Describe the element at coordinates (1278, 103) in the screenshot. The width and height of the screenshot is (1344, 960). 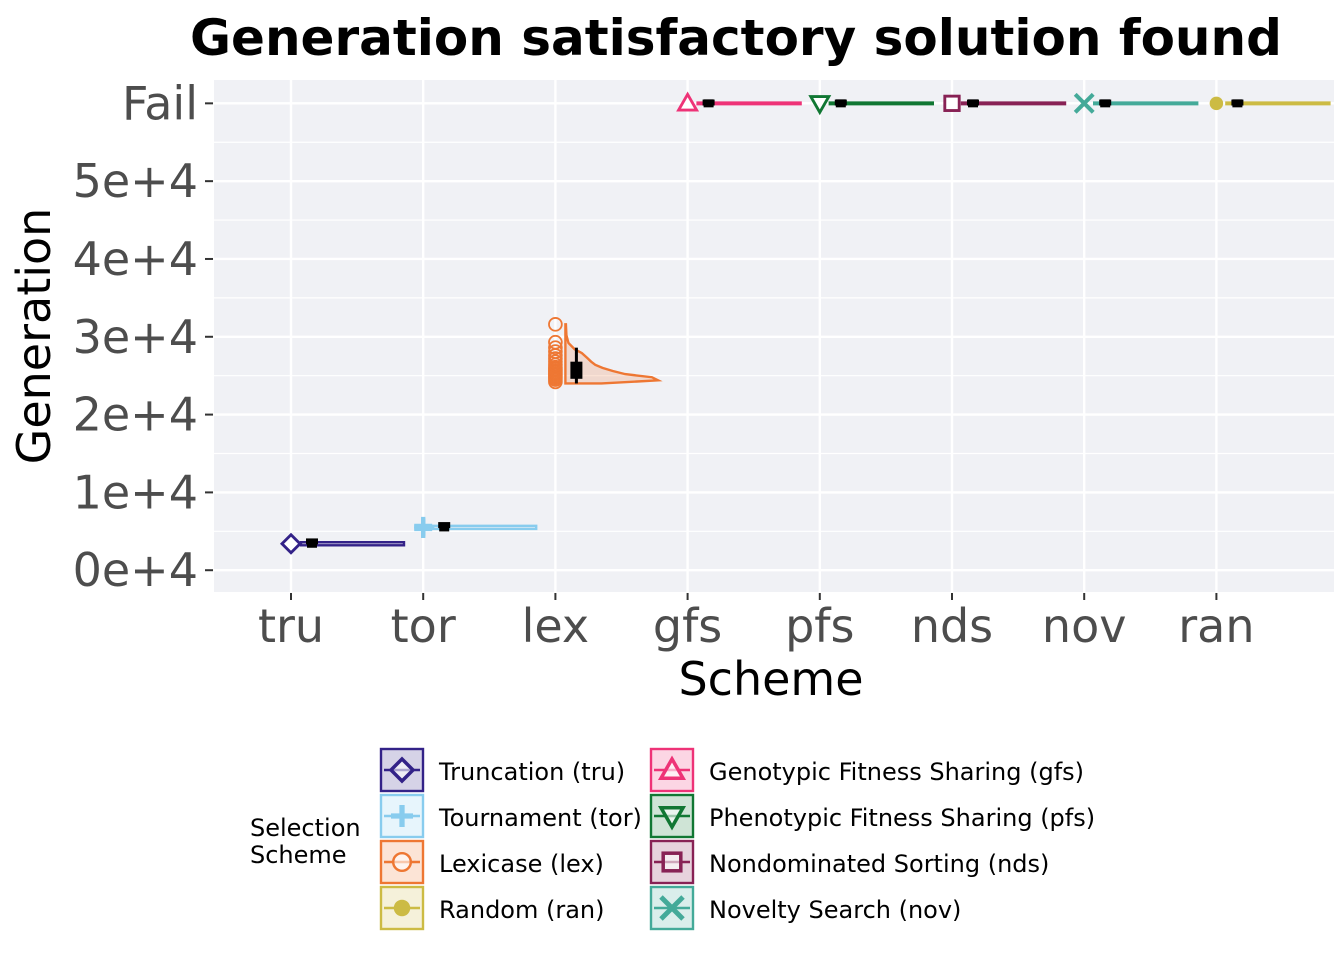
I see `violin-ran` at that location.